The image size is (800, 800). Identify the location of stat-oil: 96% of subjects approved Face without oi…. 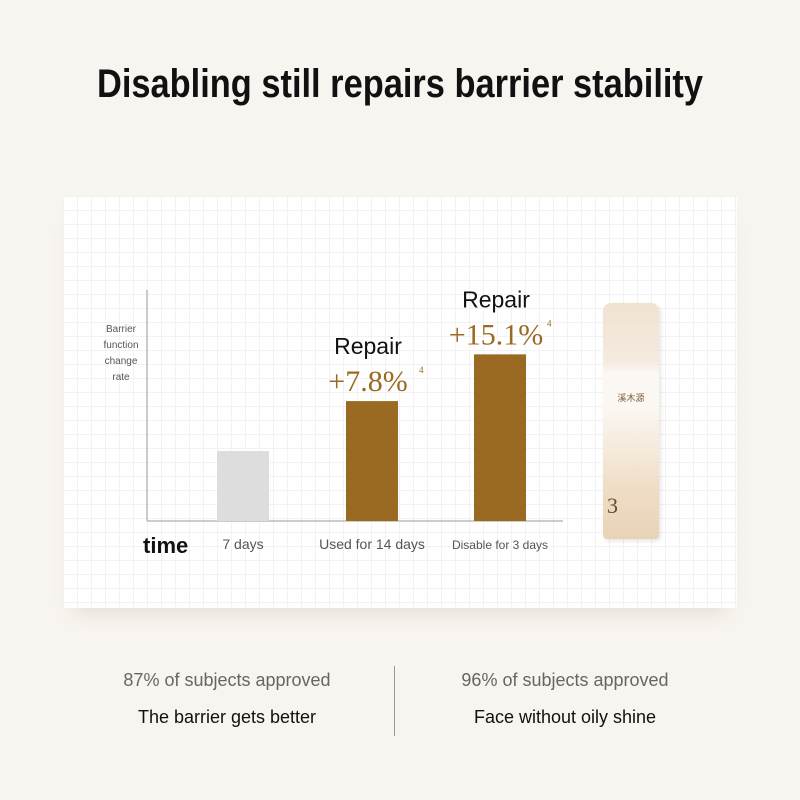
(565, 694).